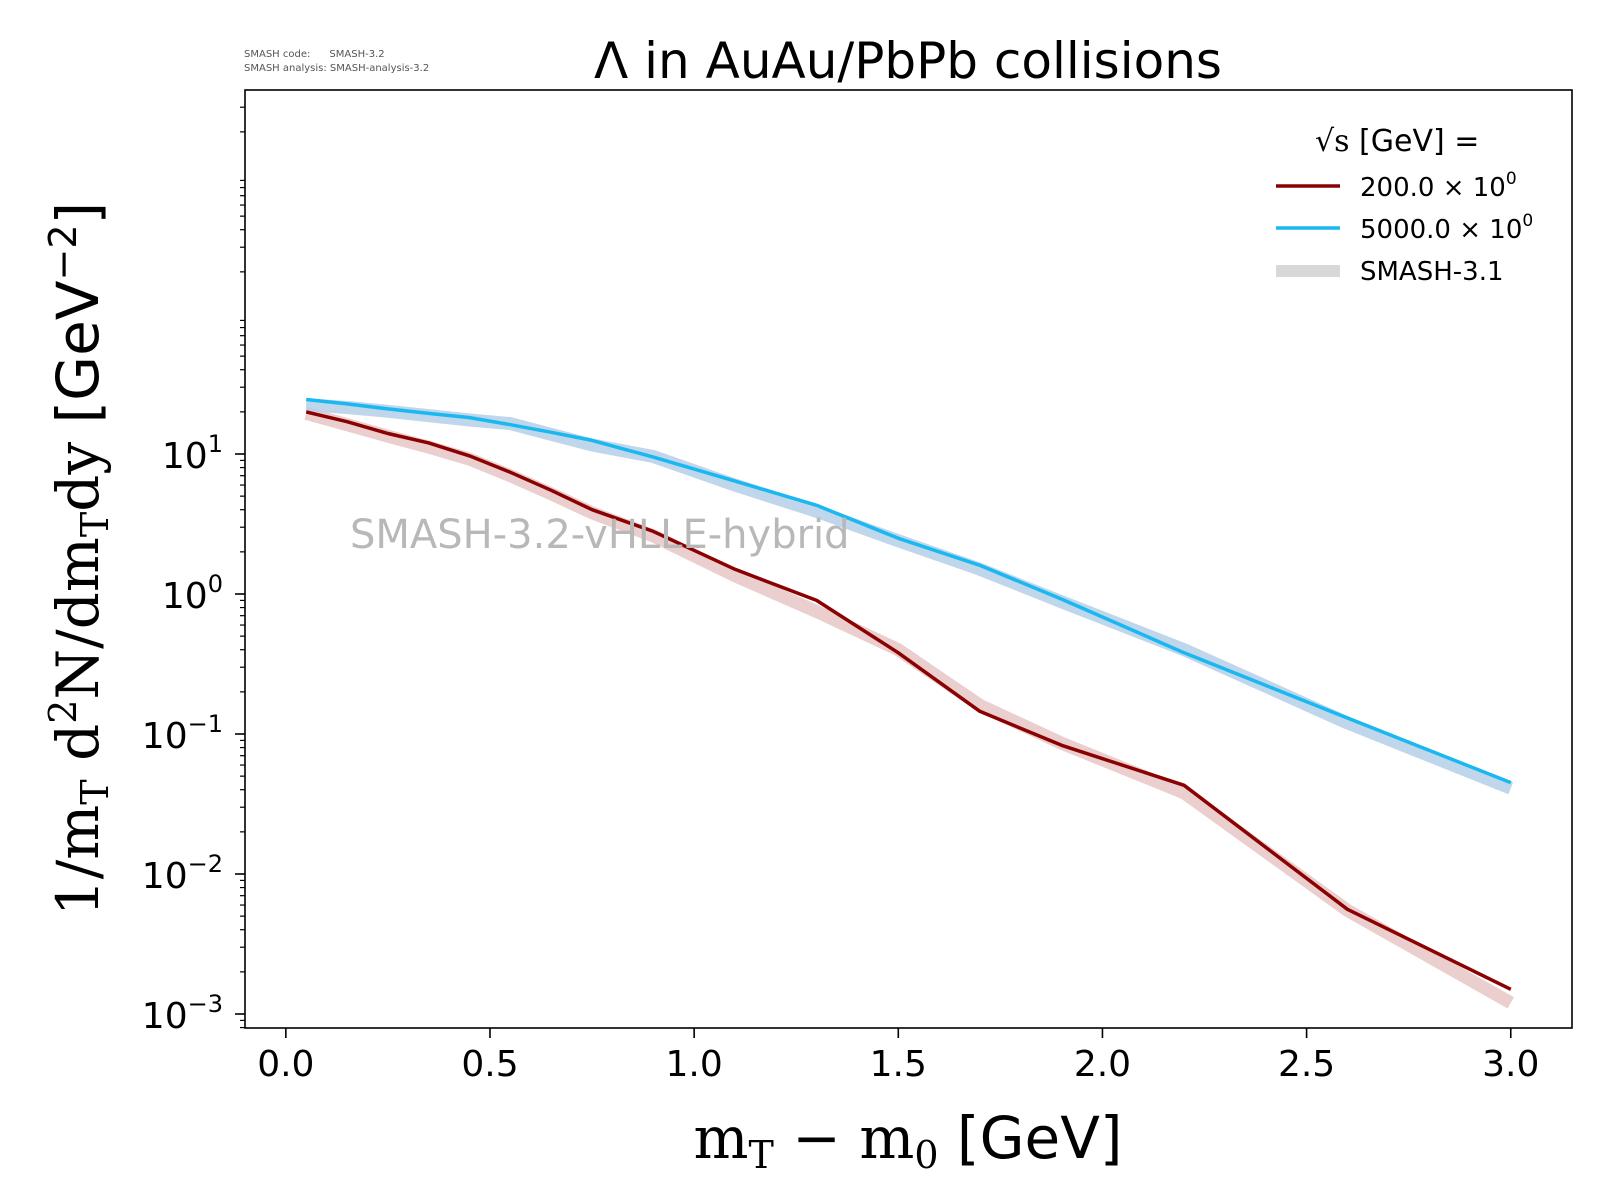  What do you see at coordinates (1527, 221) in the screenshot?
I see `legend-label-5000-sup: 0` at bounding box center [1527, 221].